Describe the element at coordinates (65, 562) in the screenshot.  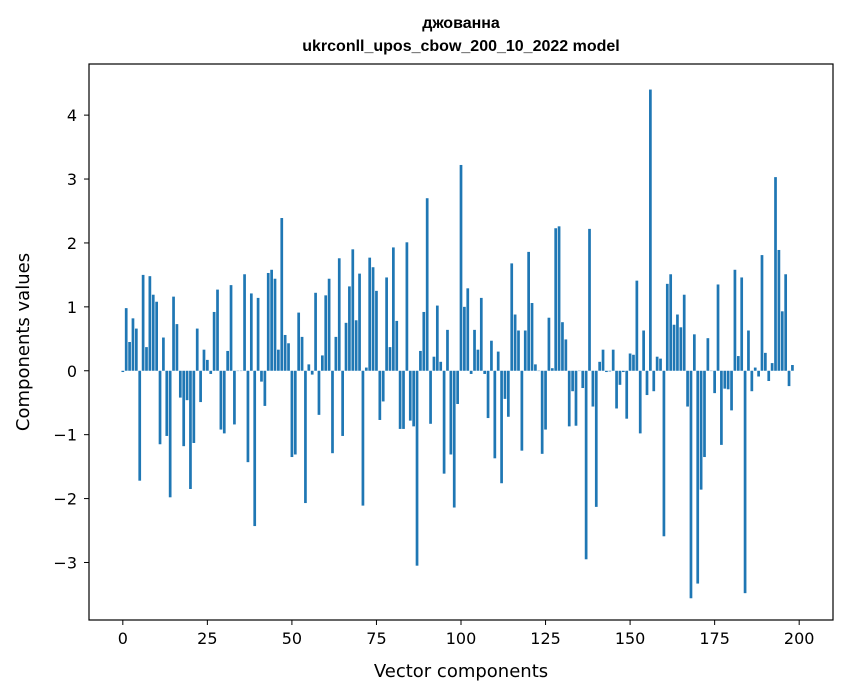
I see `y-tick-label: −3` at that location.